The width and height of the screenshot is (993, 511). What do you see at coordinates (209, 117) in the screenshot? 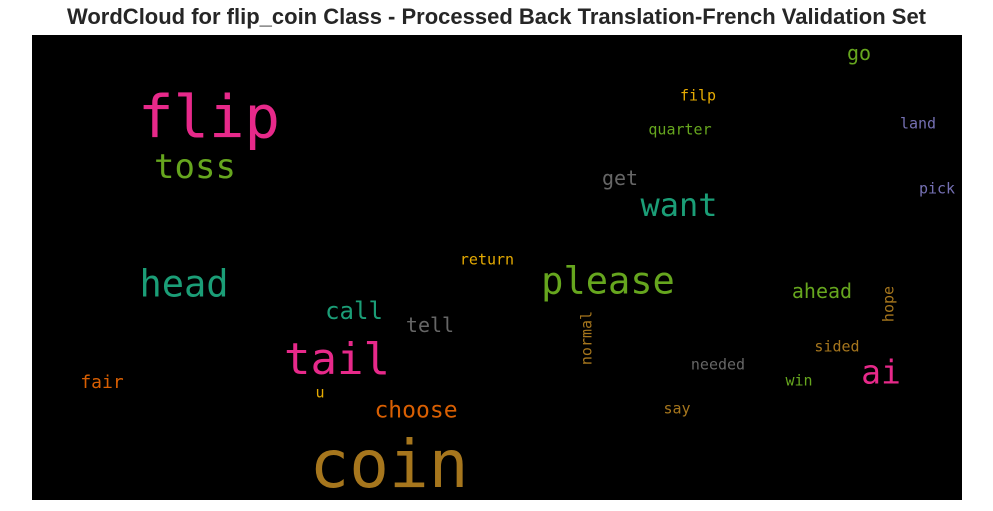
I see `word-flip: flip` at bounding box center [209, 117].